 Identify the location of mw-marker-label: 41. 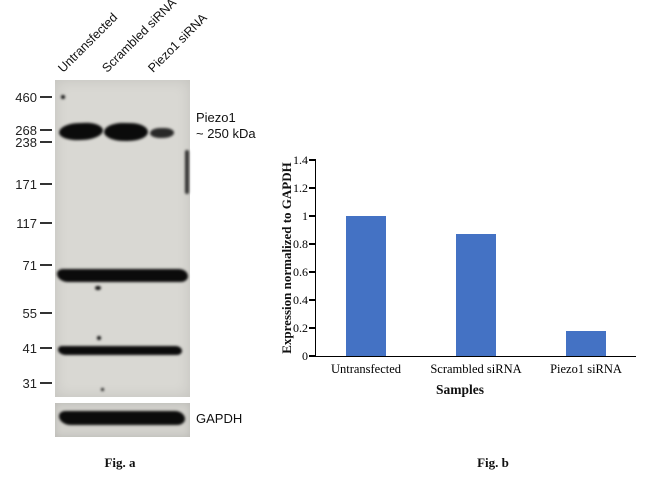
(29, 348).